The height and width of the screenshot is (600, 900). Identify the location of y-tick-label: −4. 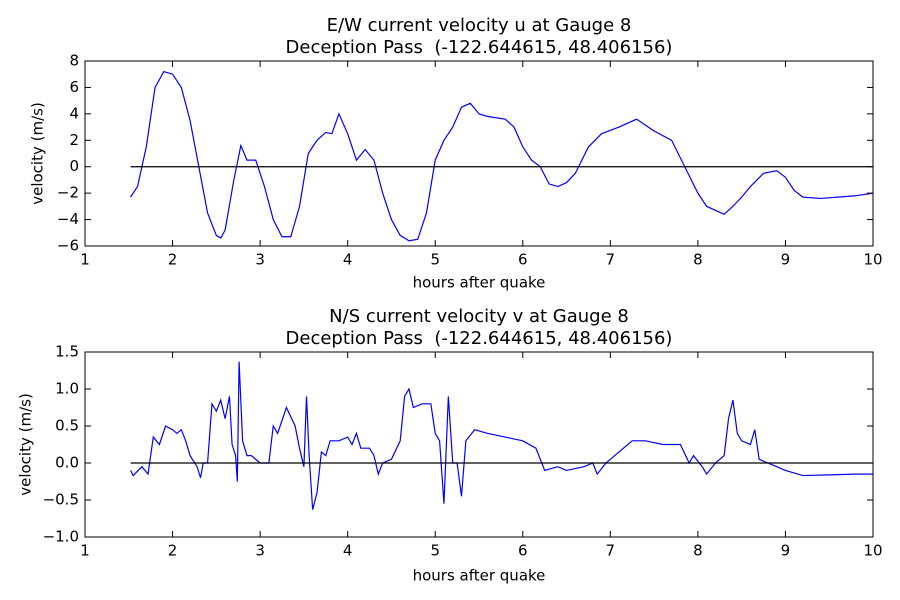
(68, 219).